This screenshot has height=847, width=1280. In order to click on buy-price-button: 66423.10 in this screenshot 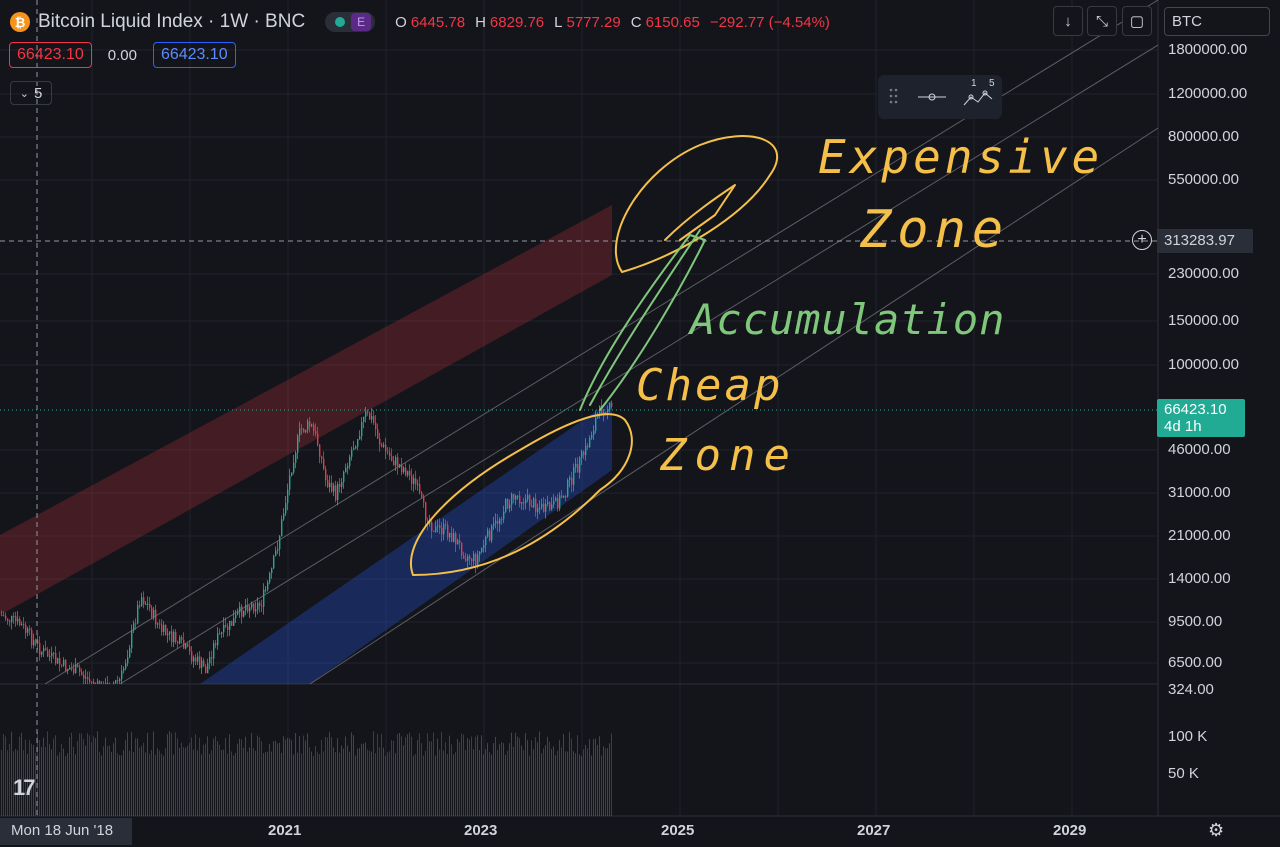, I will do `click(194, 55)`.